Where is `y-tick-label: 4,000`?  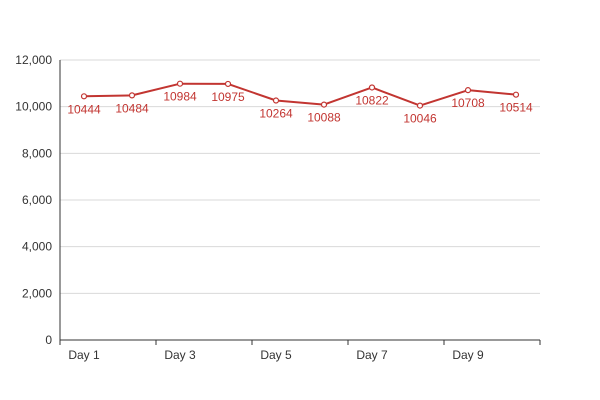
y-tick-label: 4,000 is located at coordinates (37, 247).